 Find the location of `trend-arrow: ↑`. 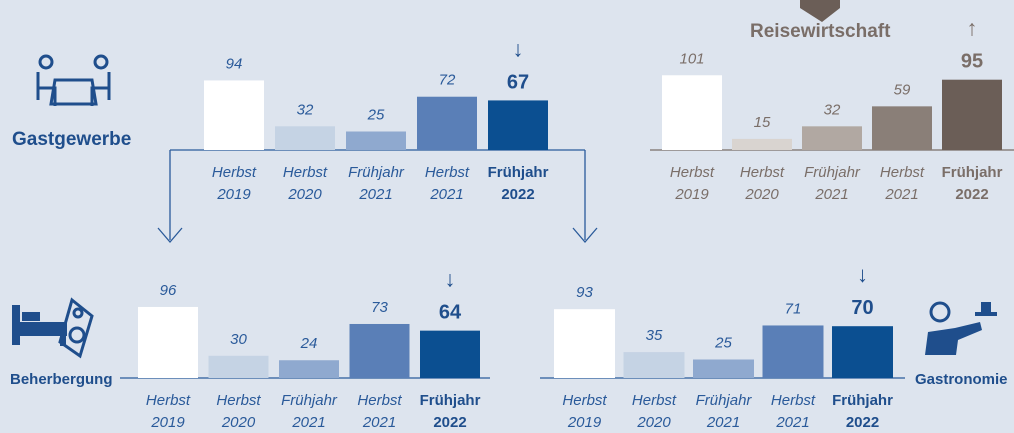

trend-arrow: ↑ is located at coordinates (972, 28).